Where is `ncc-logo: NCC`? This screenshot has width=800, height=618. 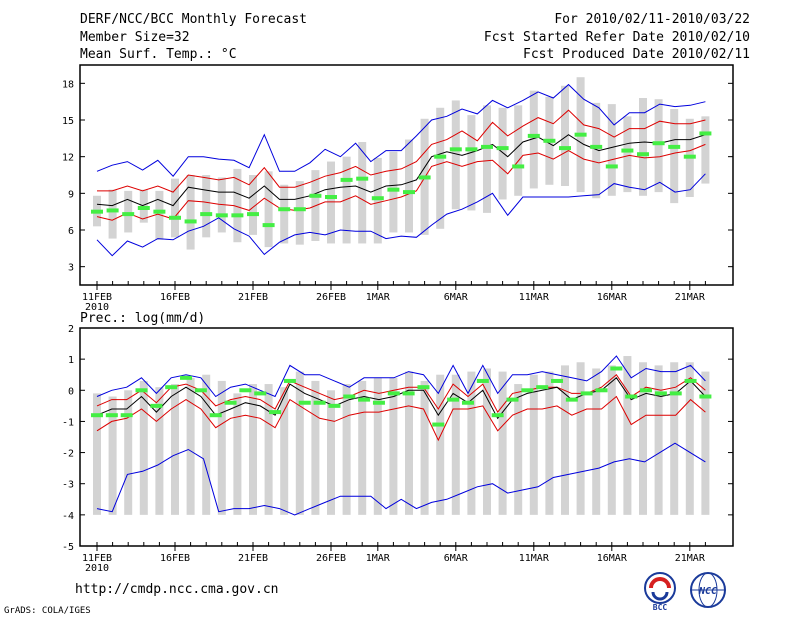
ncc-logo: NCC is located at coordinates (708, 590).